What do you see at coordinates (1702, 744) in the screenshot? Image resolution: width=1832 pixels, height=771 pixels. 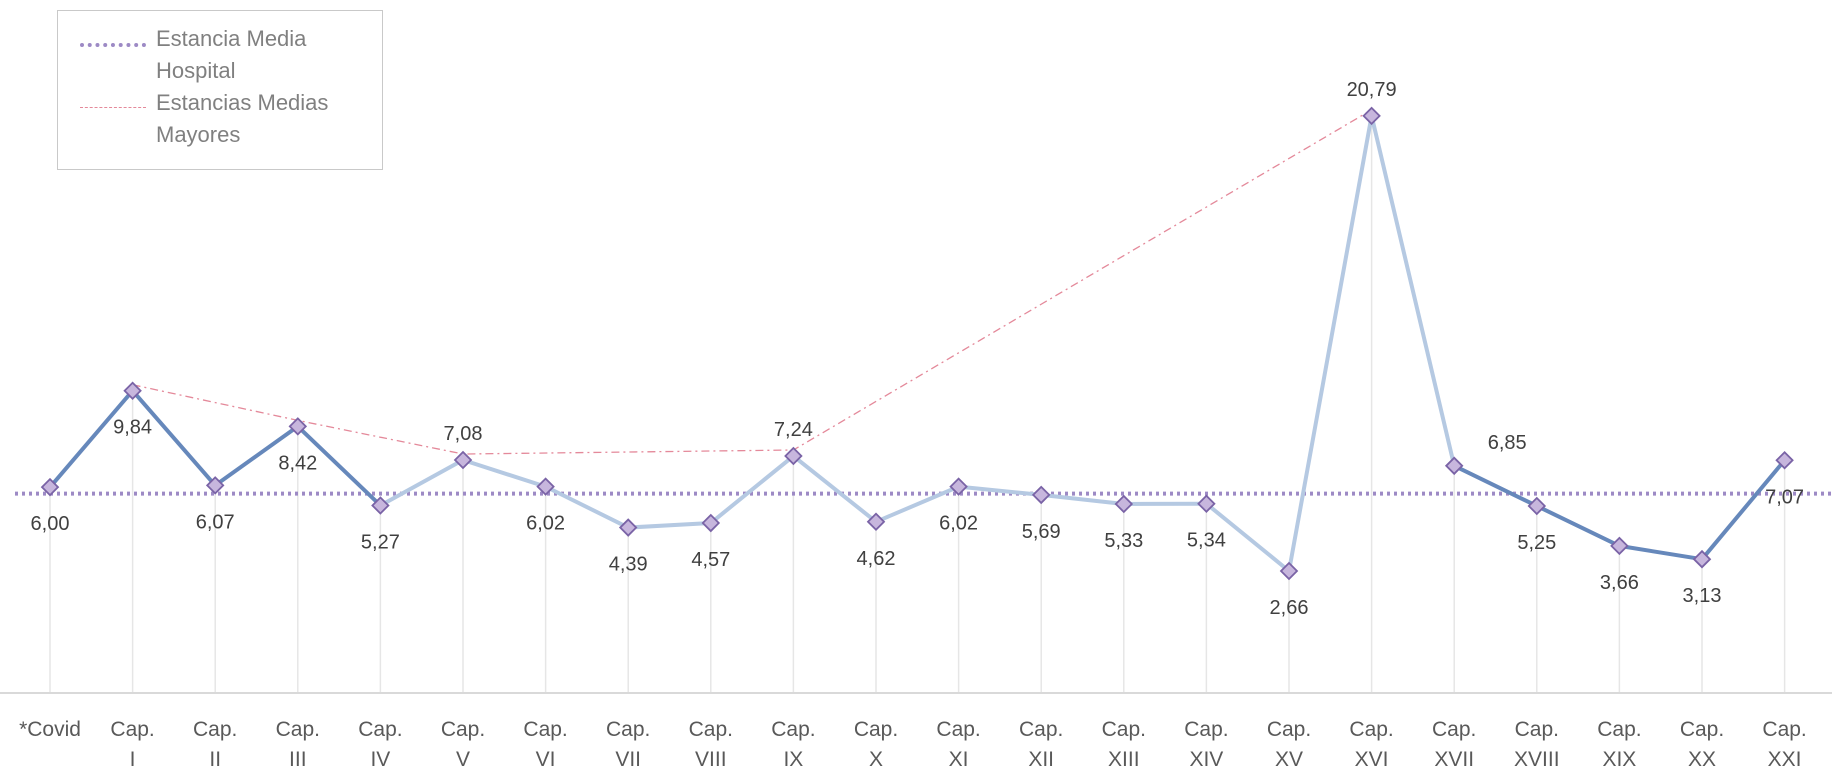 I see `x-tick-label: Cap. XX` at bounding box center [1702, 744].